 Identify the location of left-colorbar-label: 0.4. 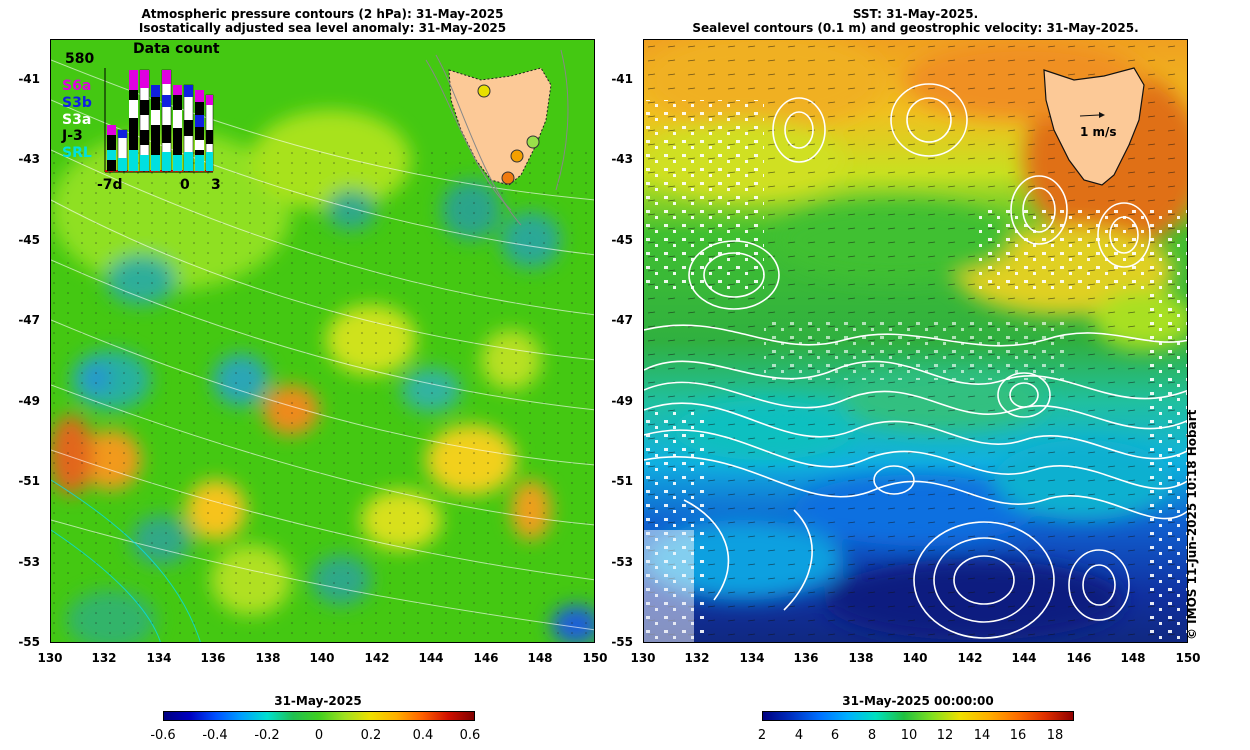
(423, 735).